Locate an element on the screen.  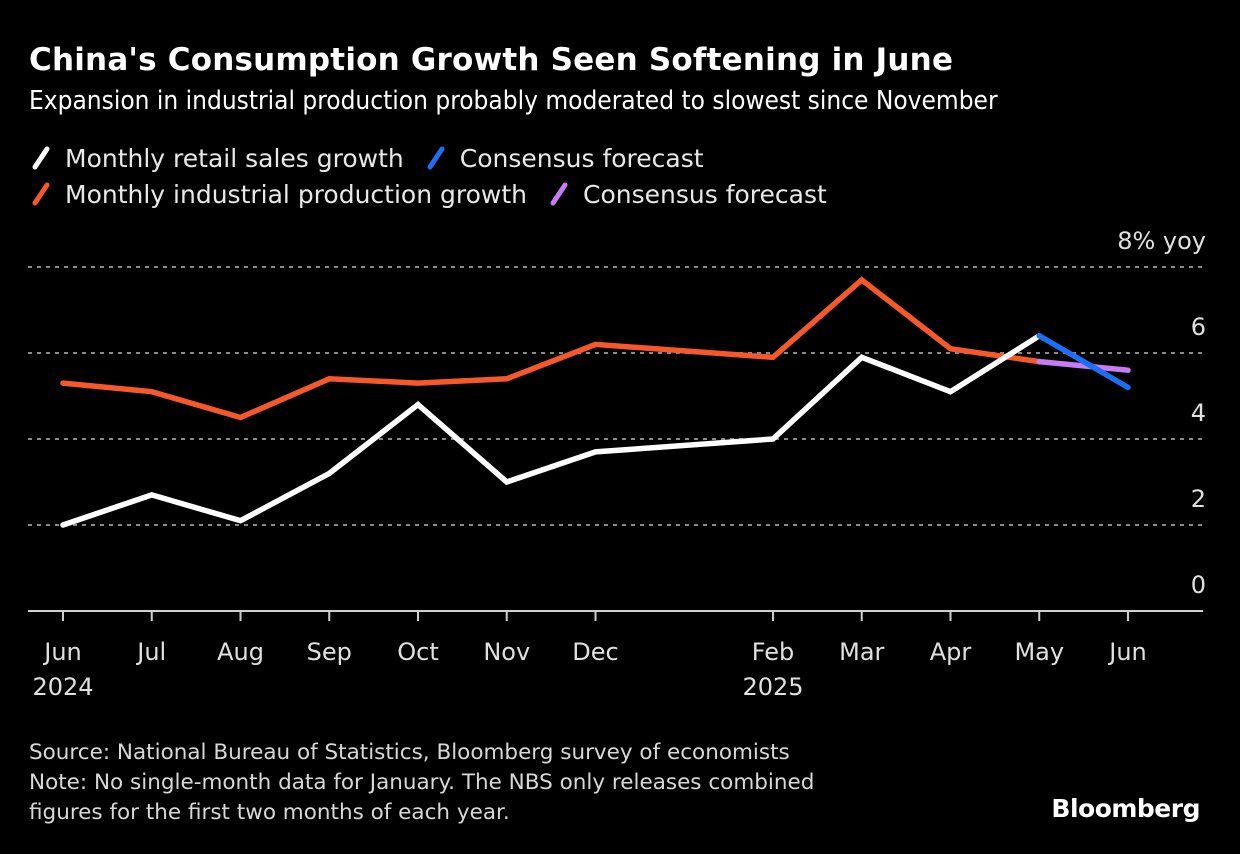
industrial-production-line is located at coordinates (551, 348).